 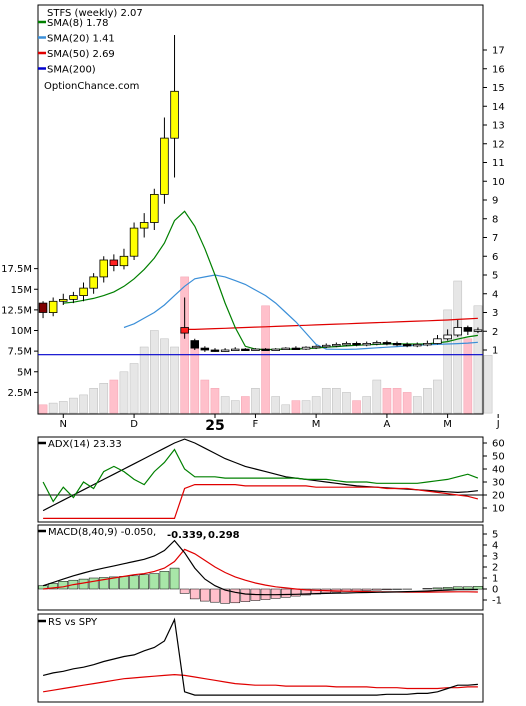 What do you see at coordinates (81, 54) in the screenshot?
I see `legend-entry: SMA(50) 2.69` at bounding box center [81, 54].